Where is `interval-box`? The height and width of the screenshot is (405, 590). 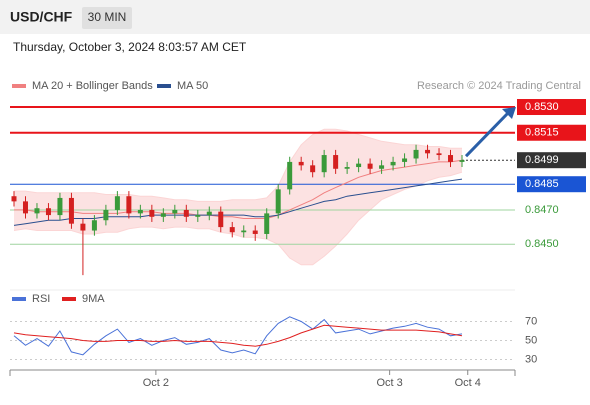 interval-box is located at coordinates (107, 18).